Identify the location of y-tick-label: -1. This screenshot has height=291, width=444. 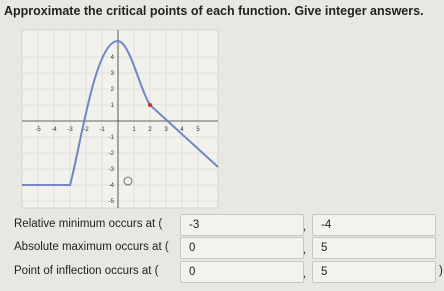
(112, 138).